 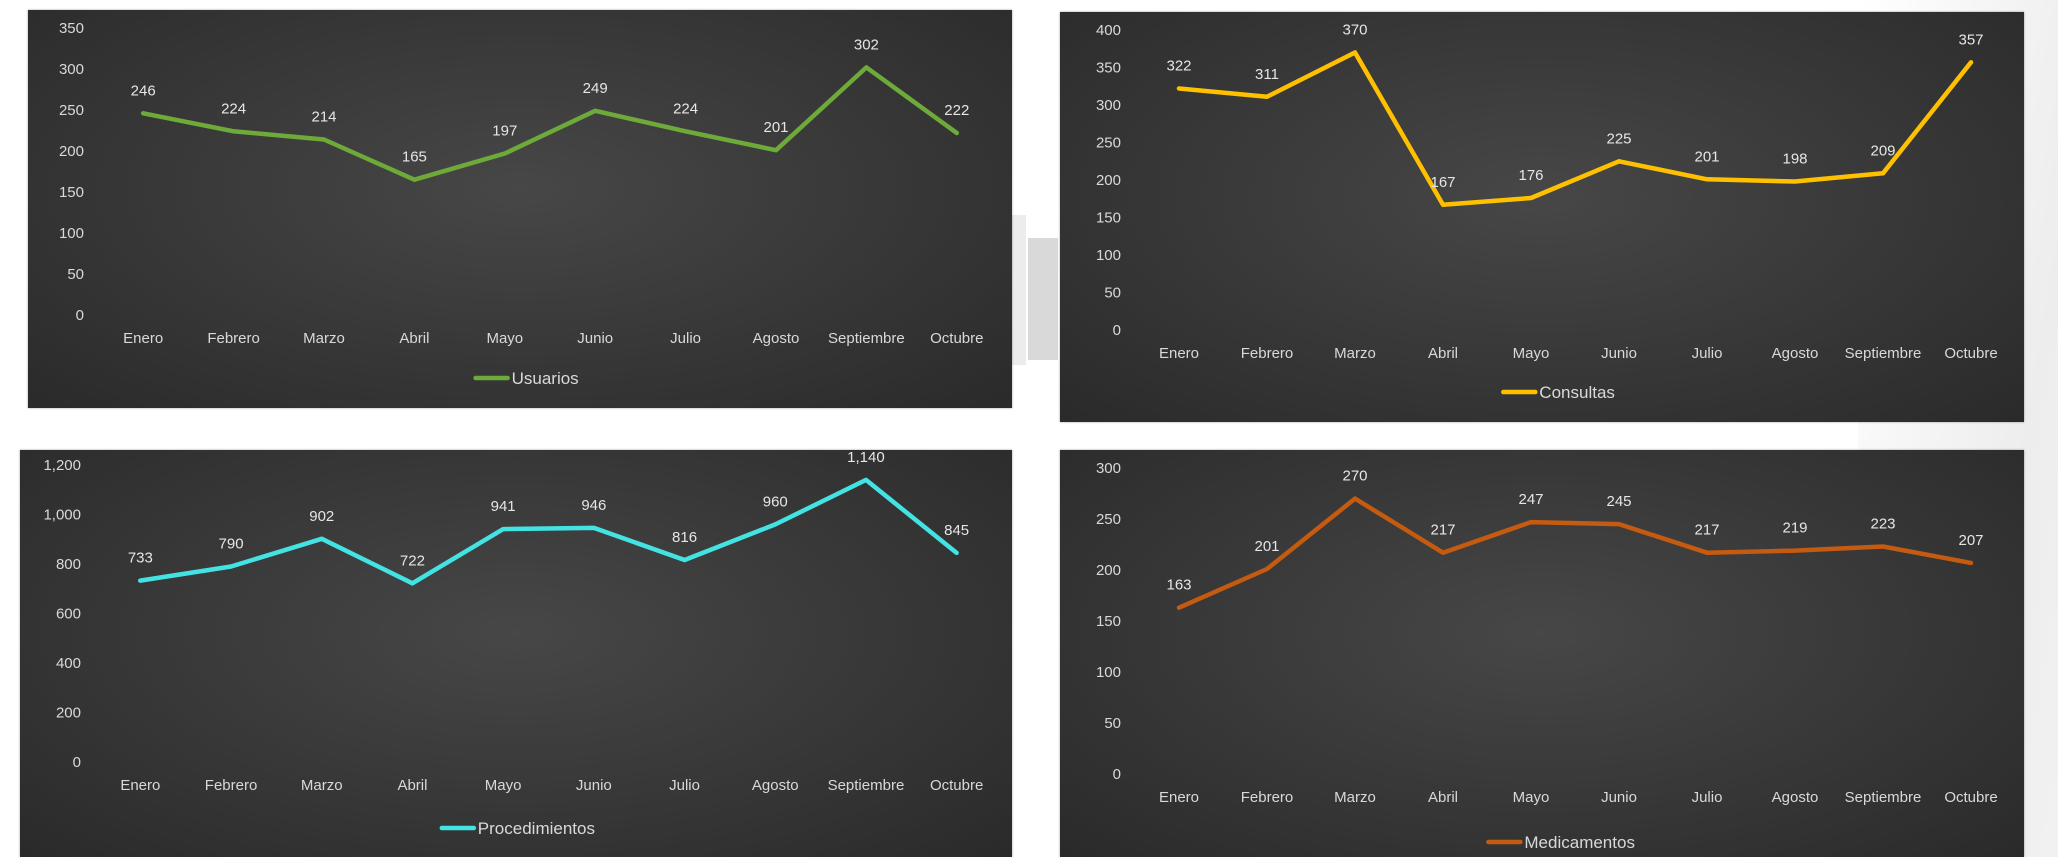 I want to click on data-label: 224, so click(x=685, y=108).